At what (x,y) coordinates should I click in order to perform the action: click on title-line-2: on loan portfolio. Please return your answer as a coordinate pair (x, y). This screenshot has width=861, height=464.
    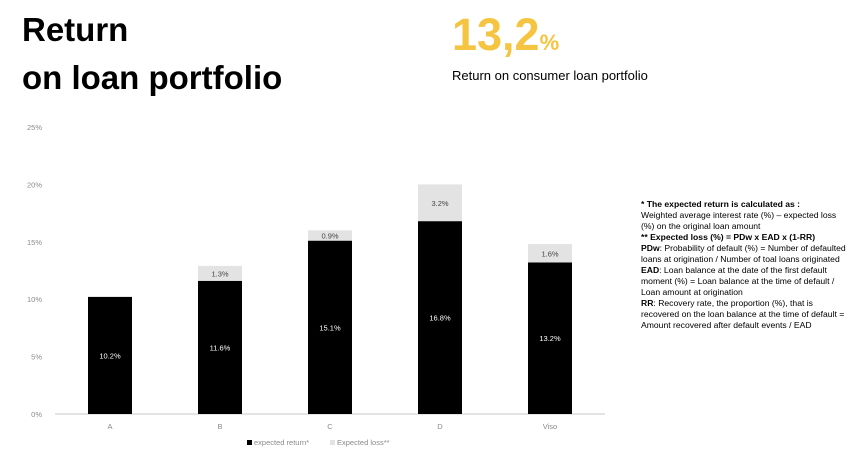
    Looking at the image, I should click on (152, 77).